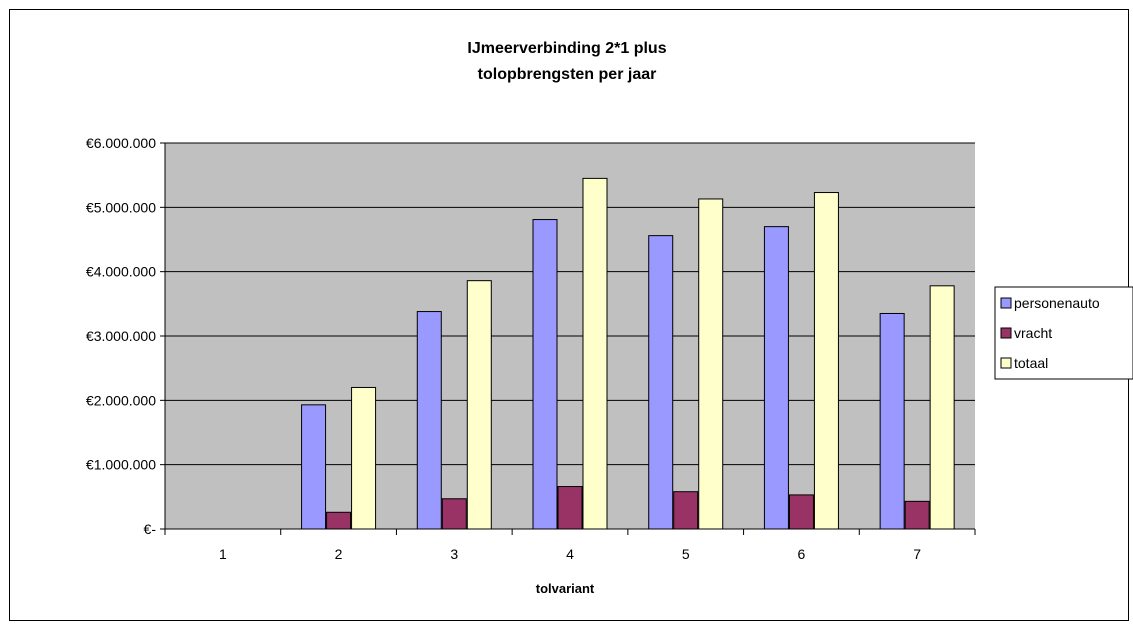  Describe the element at coordinates (1031, 363) in the screenshot. I see `legend-label-totaal: totaal` at that location.